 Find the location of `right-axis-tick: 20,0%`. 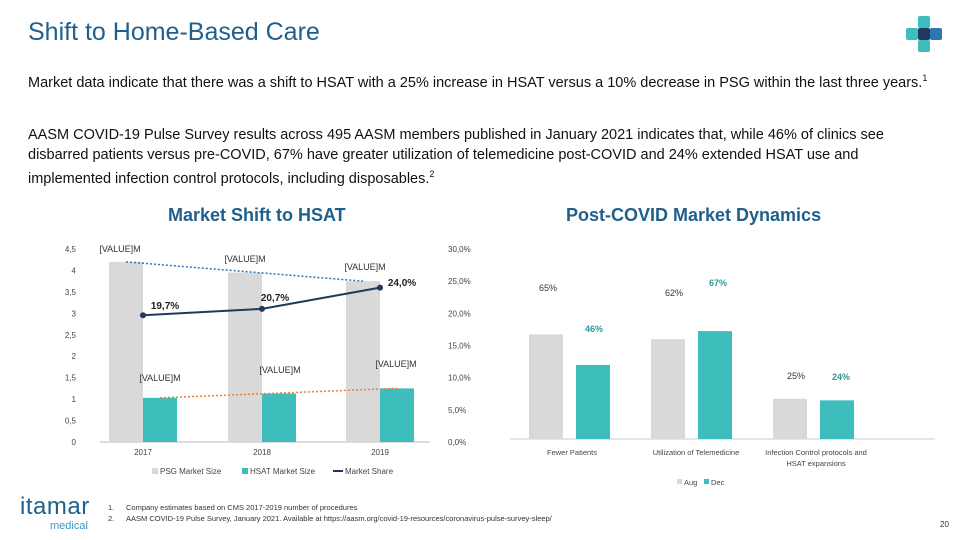

right-axis-tick: 20,0% is located at coordinates (459, 313).